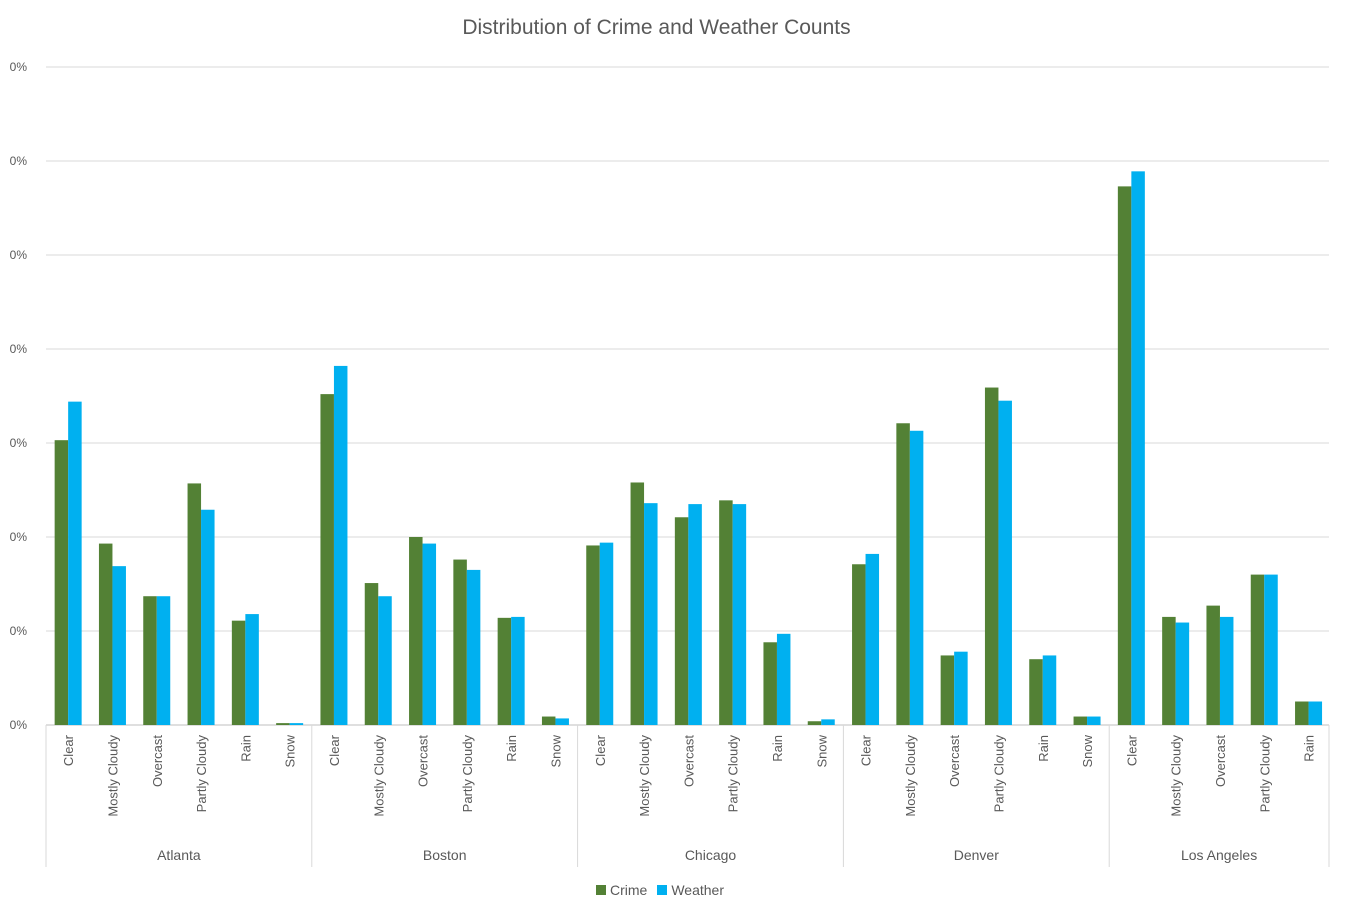 This screenshot has height=902, width=1353. Describe the element at coordinates (600, 890) in the screenshot. I see `legend-swatch-crime` at that location.